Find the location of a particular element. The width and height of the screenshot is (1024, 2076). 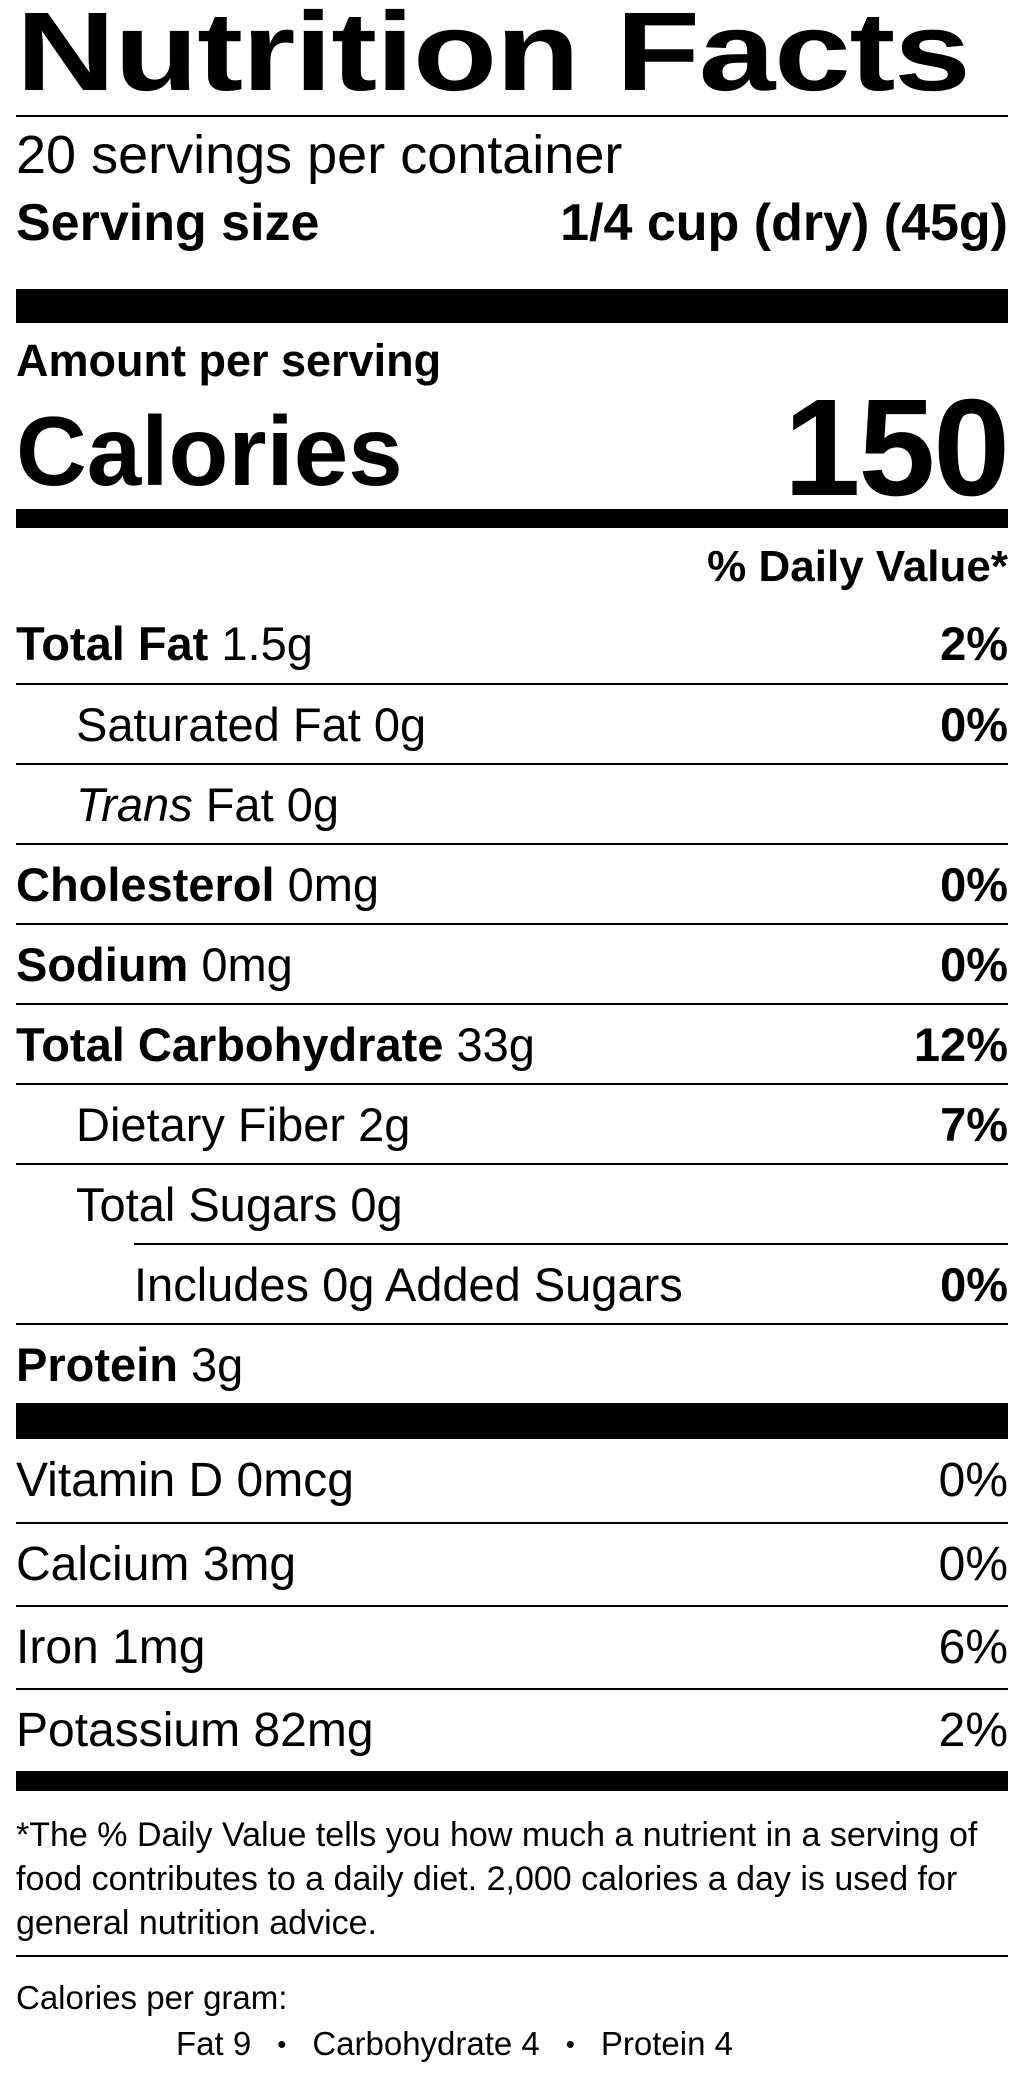

nutrient-row: Sodium 0mg 0% is located at coordinates (512, 963).